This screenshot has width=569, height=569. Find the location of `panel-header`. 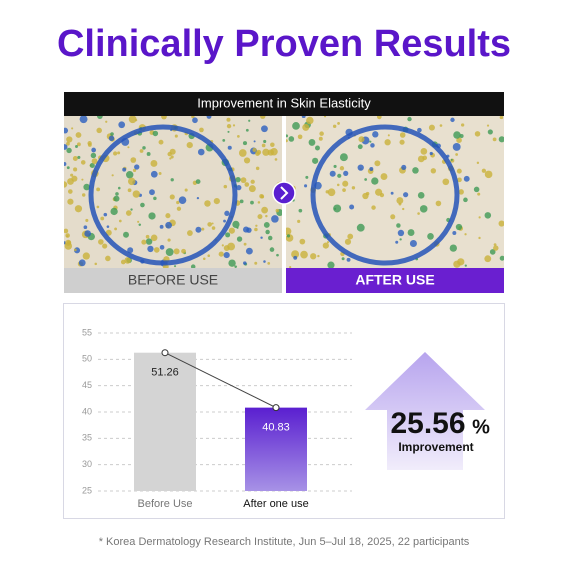

panel-header is located at coordinates (284, 104).